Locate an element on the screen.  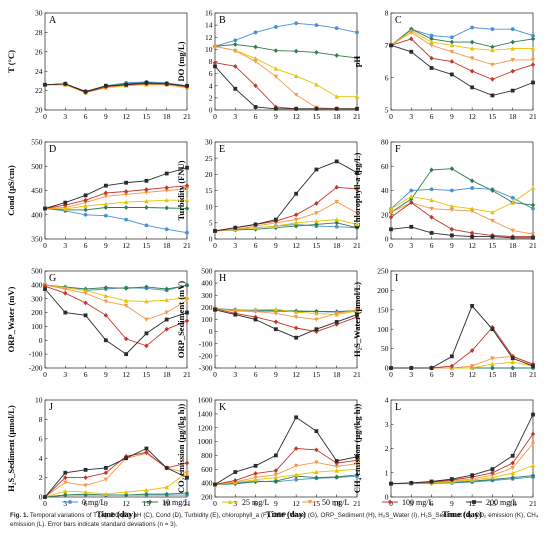
y-tick-label: 50 is located at coordinates (385, 348).